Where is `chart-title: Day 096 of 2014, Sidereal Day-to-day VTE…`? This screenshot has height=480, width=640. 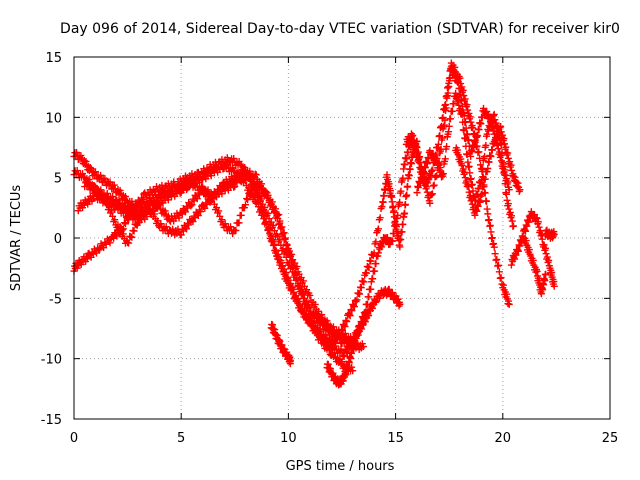
chart-title: Day 096 of 2014, Sidereal Day-to-day VTE… is located at coordinates (340, 29).